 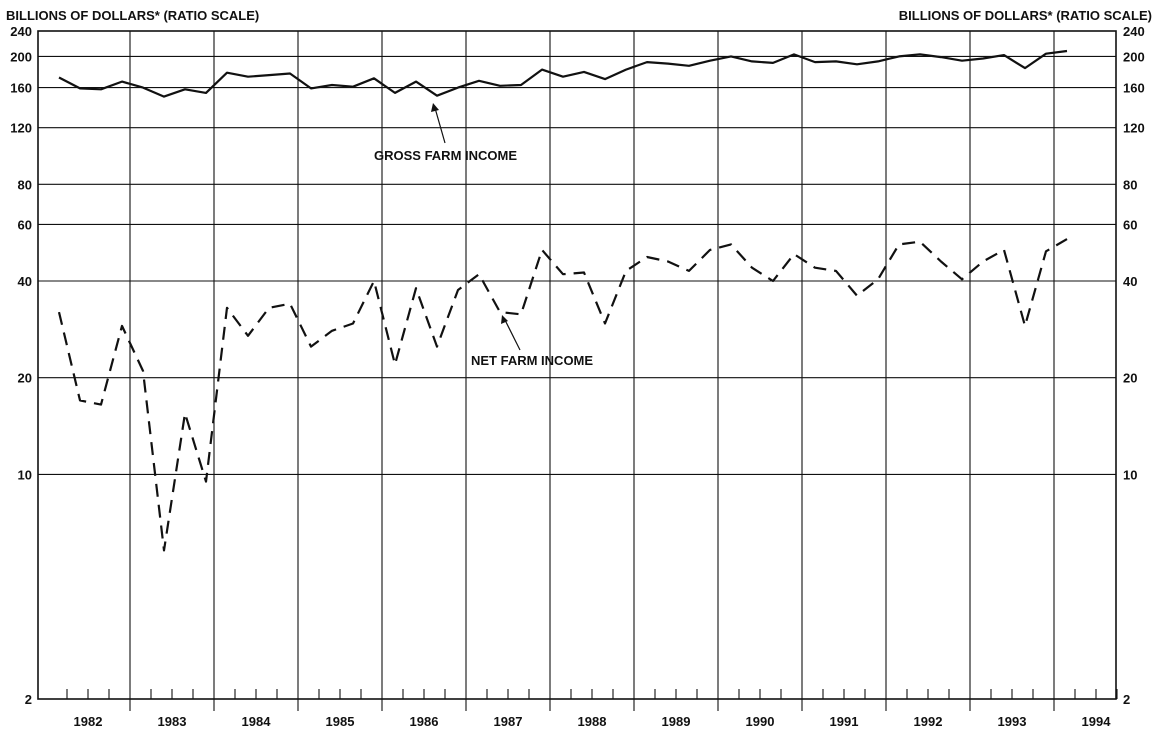 What do you see at coordinates (21, 56) in the screenshot?
I see `y-tick-label-left: 200` at bounding box center [21, 56].